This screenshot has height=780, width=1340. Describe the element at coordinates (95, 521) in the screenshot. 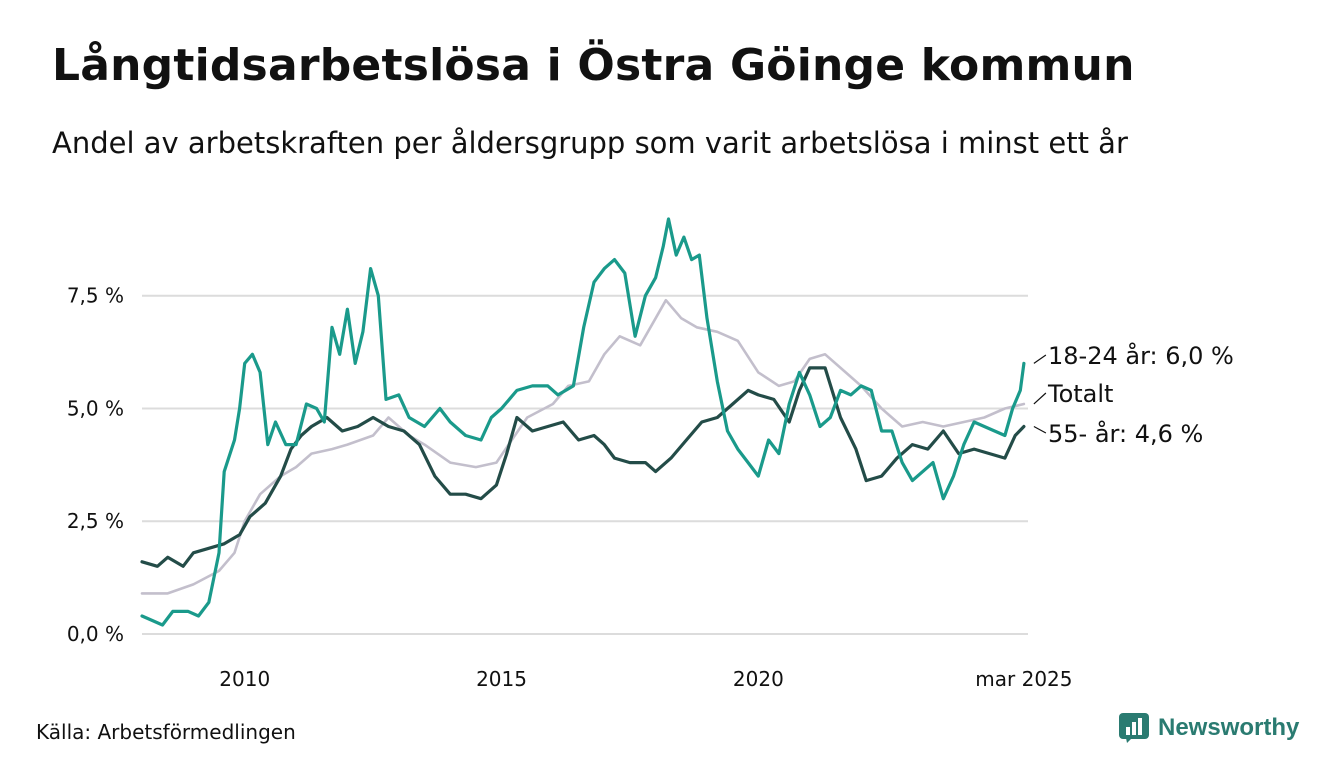

I see `y-tick-label: 2,5 %` at that location.